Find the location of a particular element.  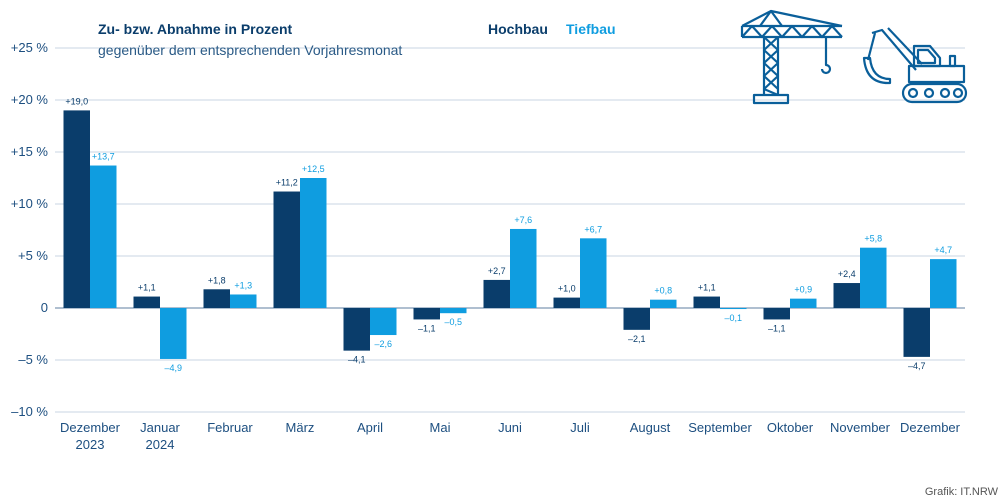

x-tick-label: September is located at coordinates (720, 427).